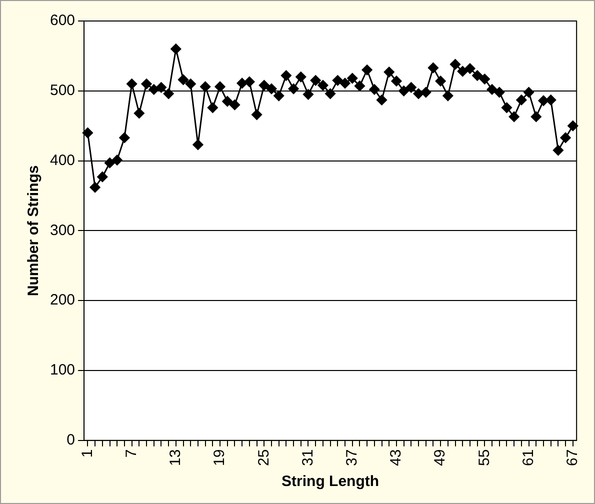 Image resolution: width=595 pixels, height=504 pixels. I want to click on x-tick-label: 55, so click(484, 457).